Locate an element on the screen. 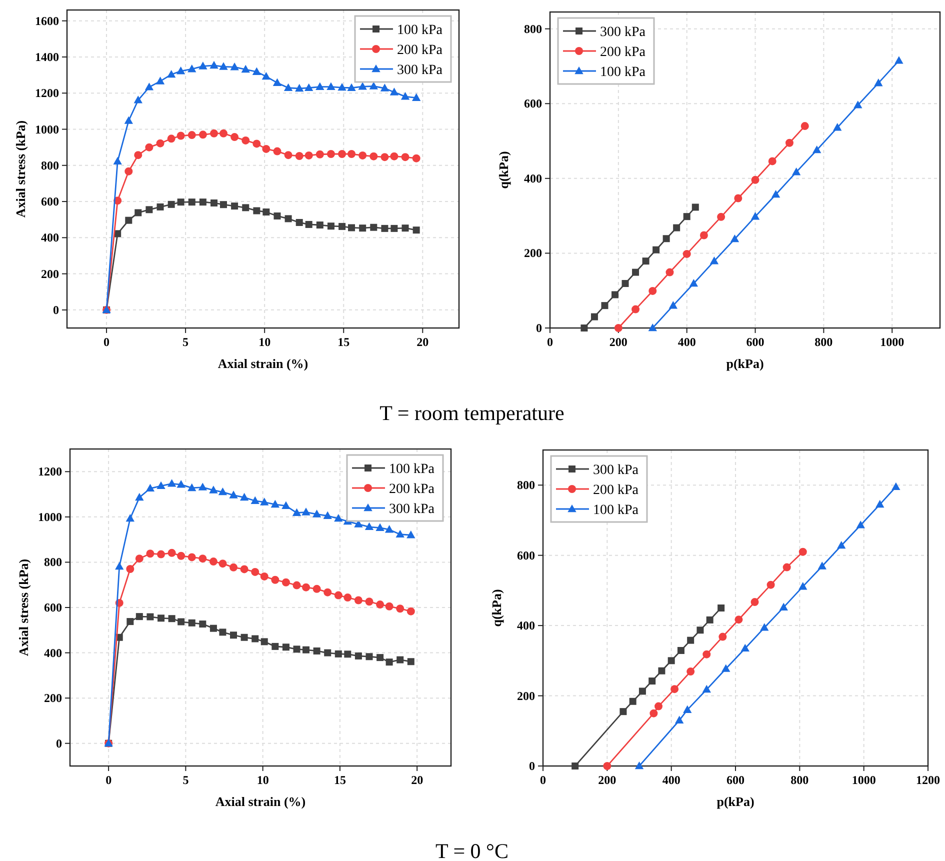  x-tick-label: 400 is located at coordinates (687, 342).